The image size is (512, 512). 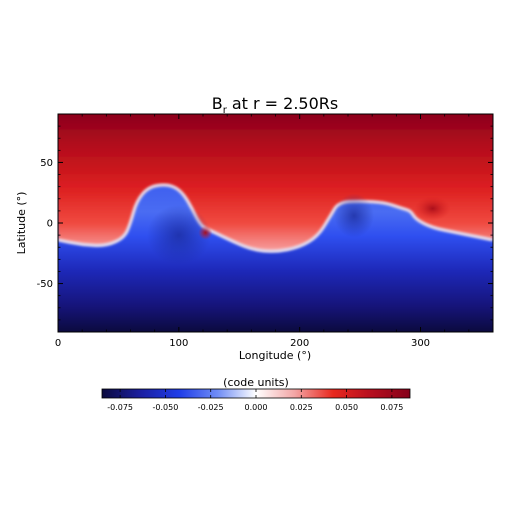 What do you see at coordinates (301, 407) in the screenshot?
I see `colorbar-tick-label: 0.025` at bounding box center [301, 407].